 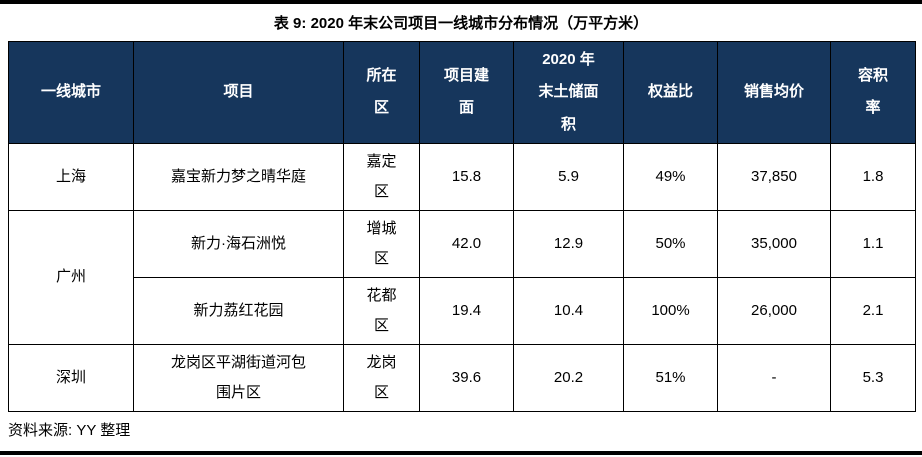 What do you see at coordinates (381, 176) in the screenshot?
I see `cell-district: 嘉定区` at bounding box center [381, 176].